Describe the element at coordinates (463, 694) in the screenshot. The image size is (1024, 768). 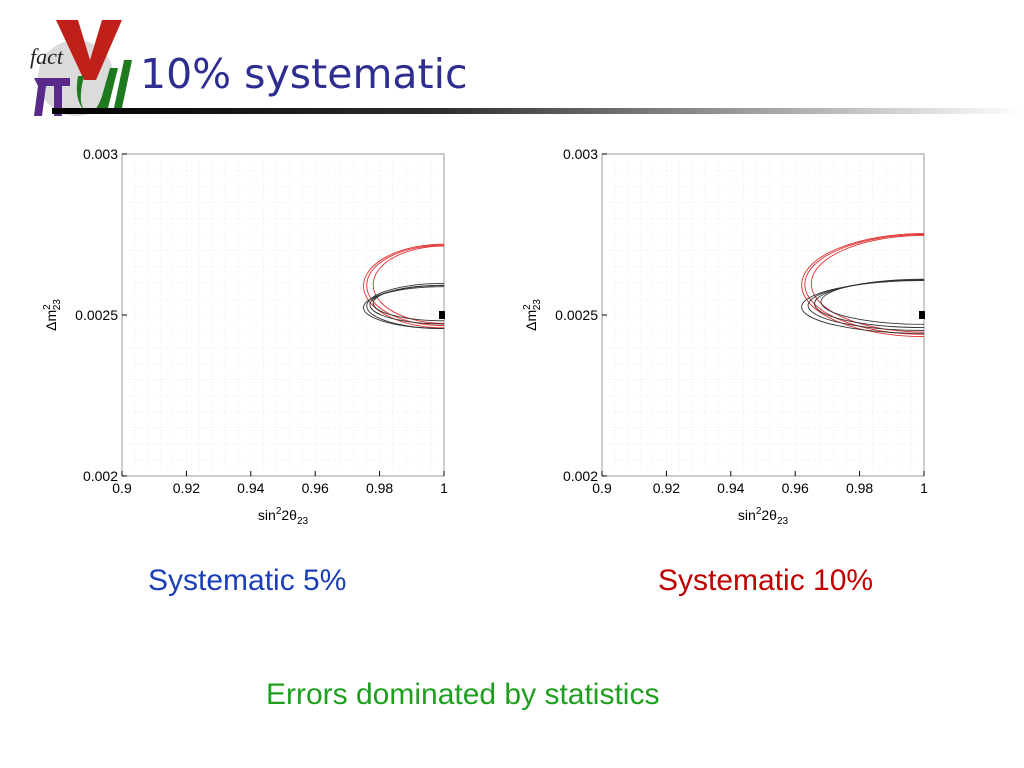
I see `conclusion-note: Errors dominated by statistics` at that location.